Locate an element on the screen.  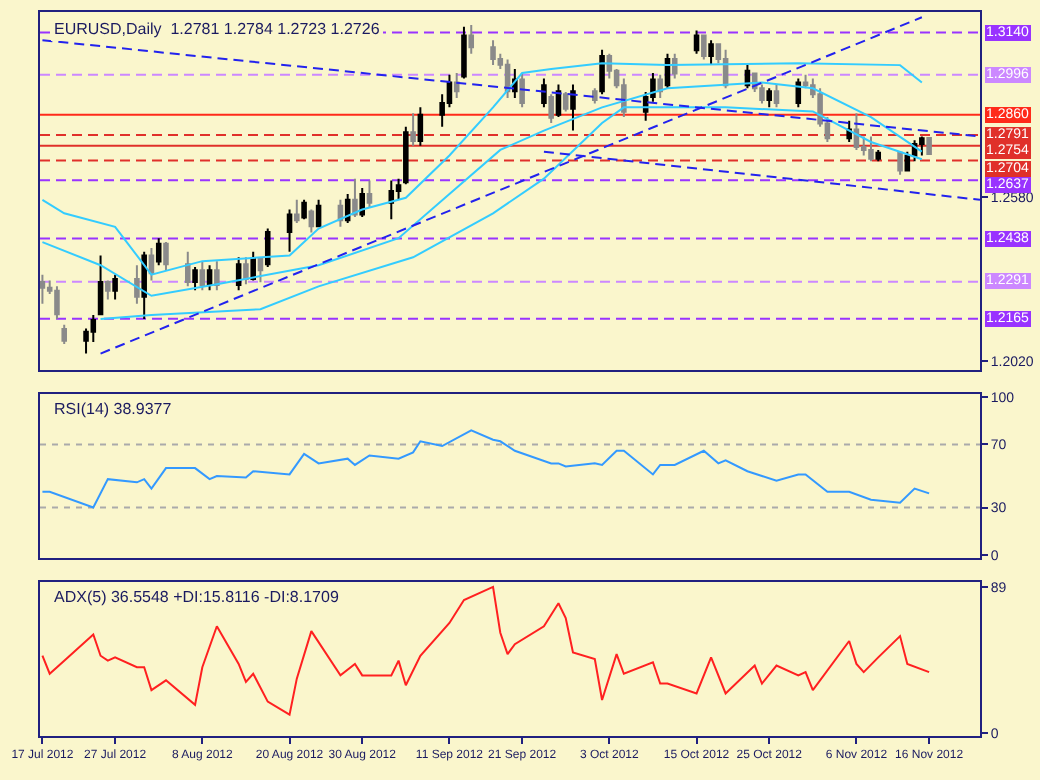
text: EURUSD,Daily 1.2781 1.2784 1.2723 1.2726 is located at coordinates (217, 29).